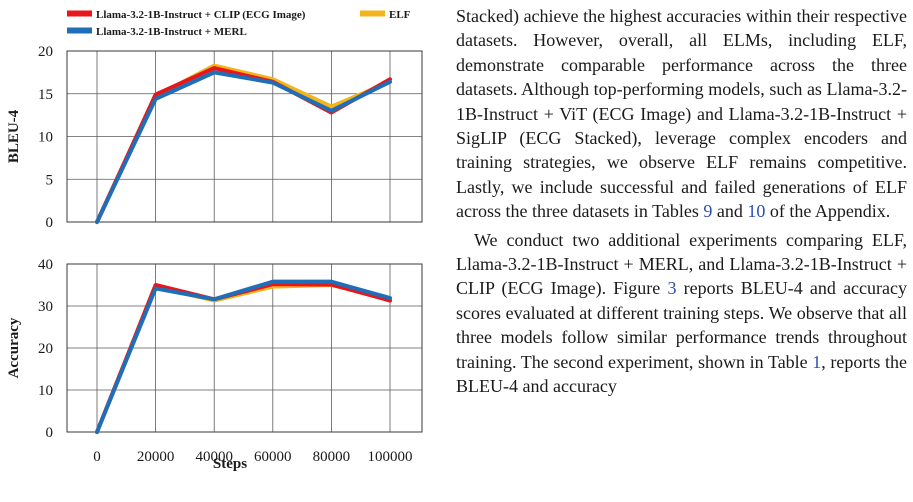 This screenshot has height=502, width=913. I want to click on x-tick-label: 60000, so click(273, 457).